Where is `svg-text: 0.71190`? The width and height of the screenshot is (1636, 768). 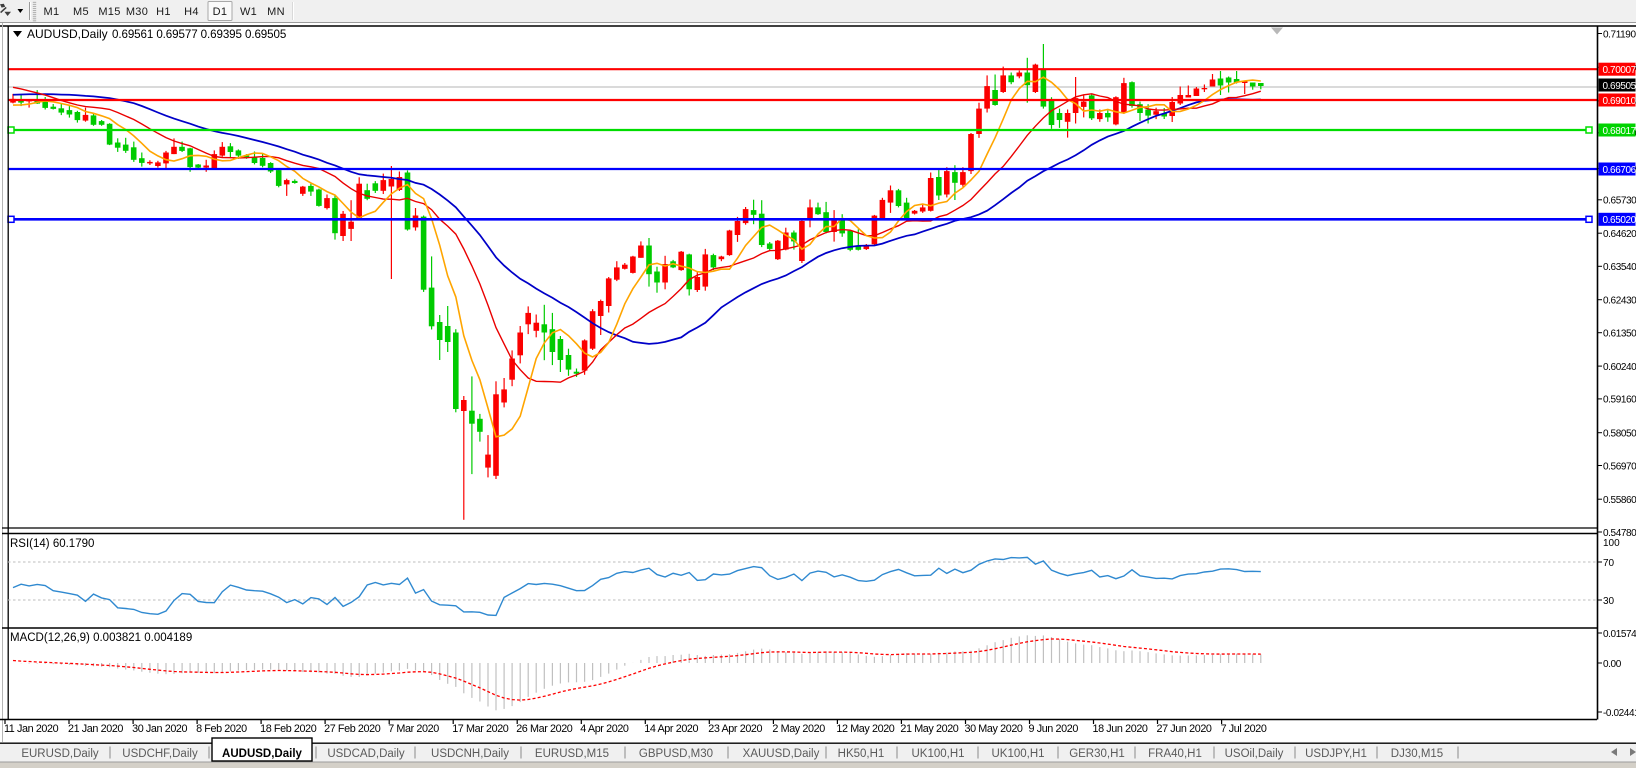 svg-text: 0.71190 is located at coordinates (1619, 34).